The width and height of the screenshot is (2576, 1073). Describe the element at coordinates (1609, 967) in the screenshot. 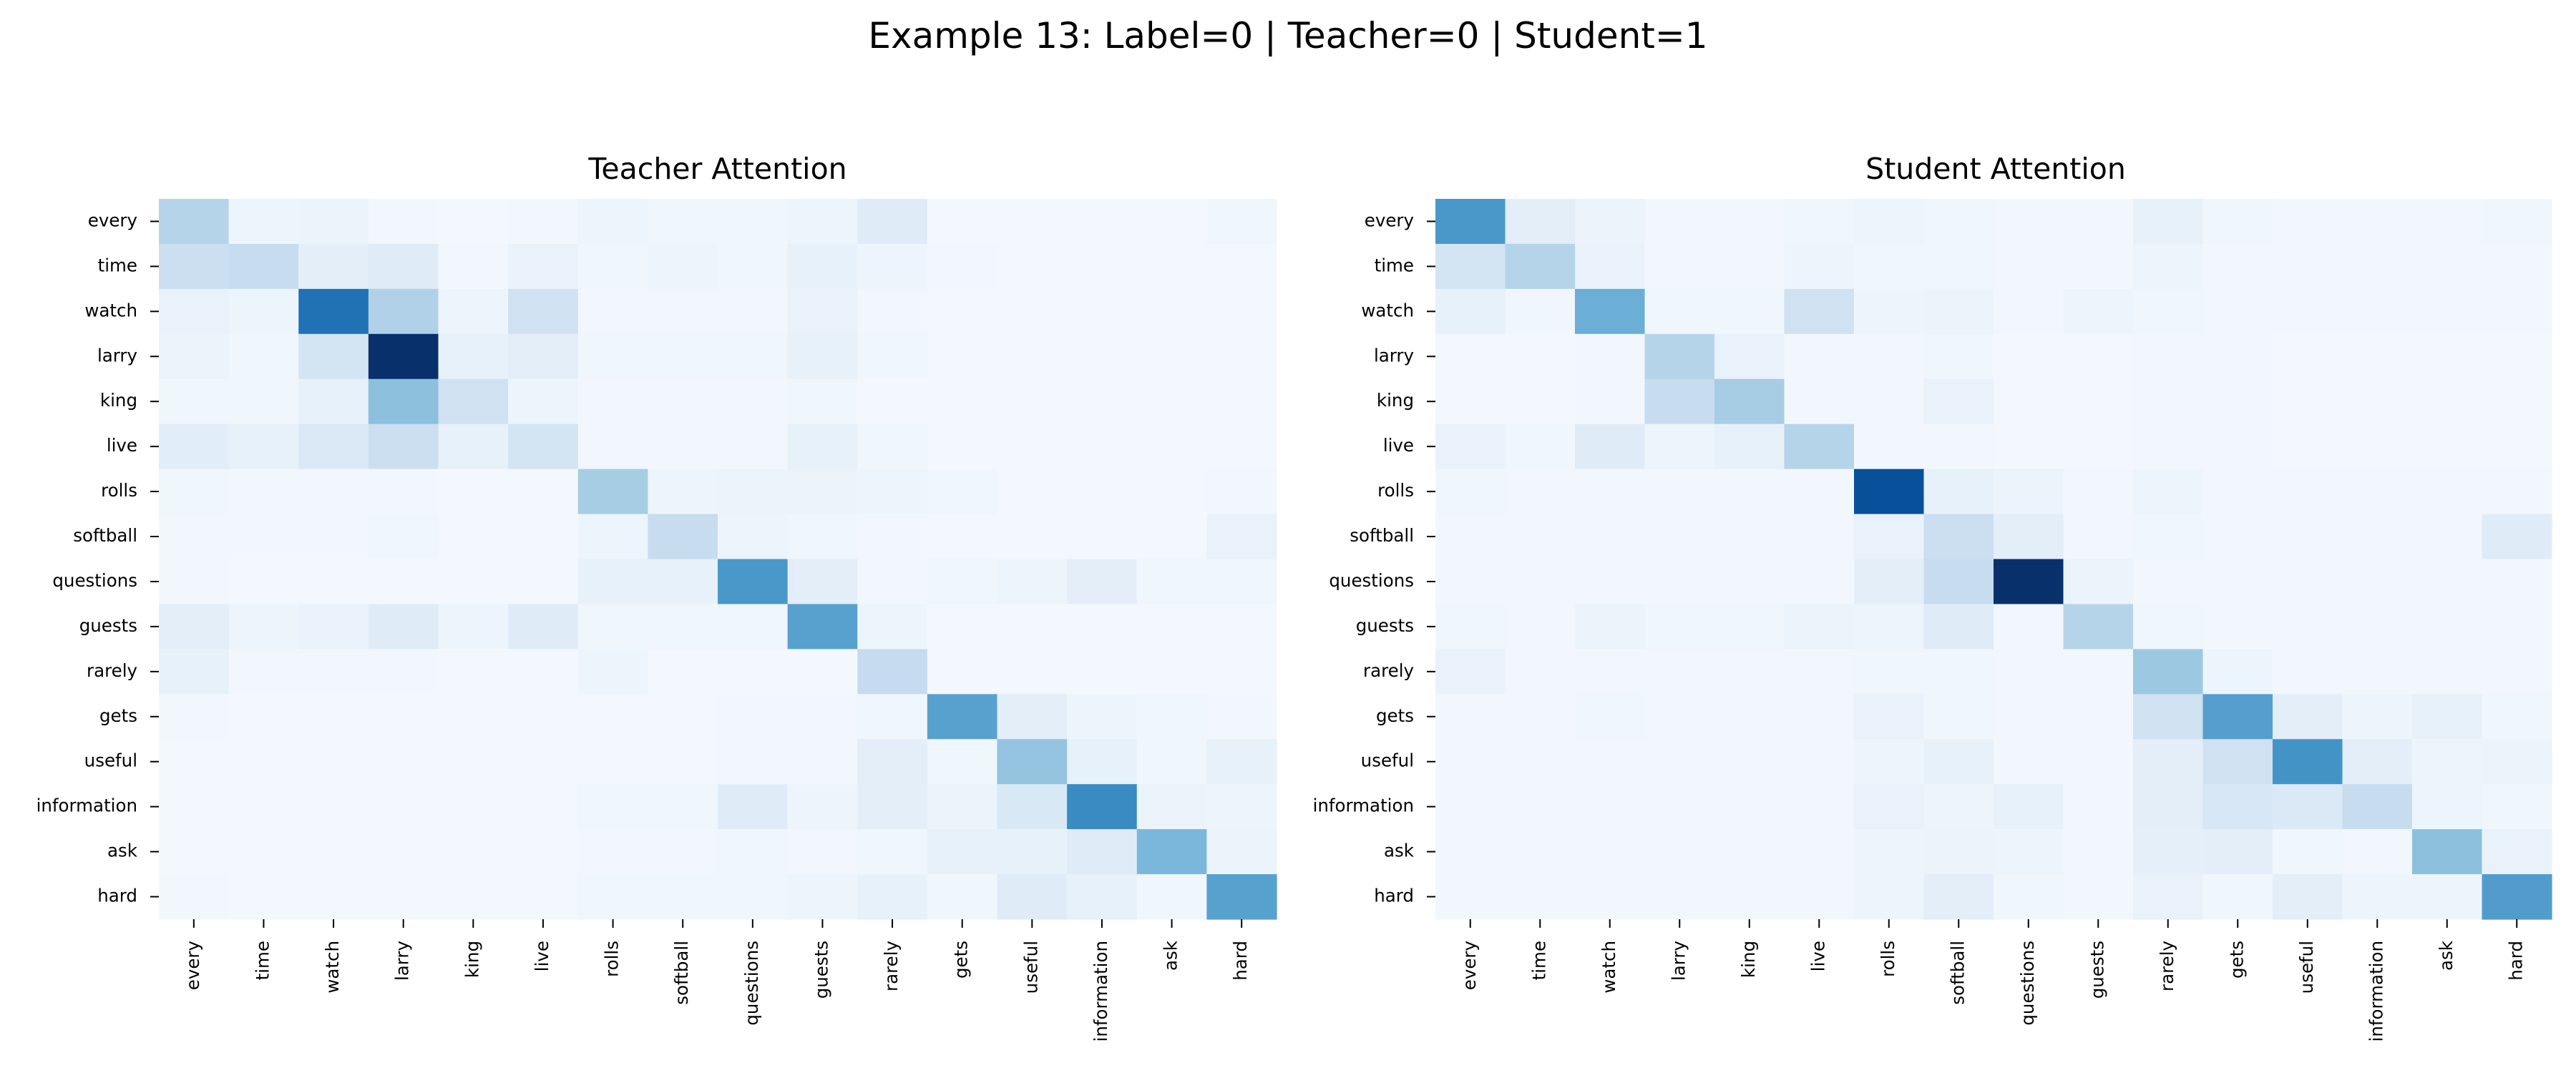

I see `x-tick-label: watch` at that location.